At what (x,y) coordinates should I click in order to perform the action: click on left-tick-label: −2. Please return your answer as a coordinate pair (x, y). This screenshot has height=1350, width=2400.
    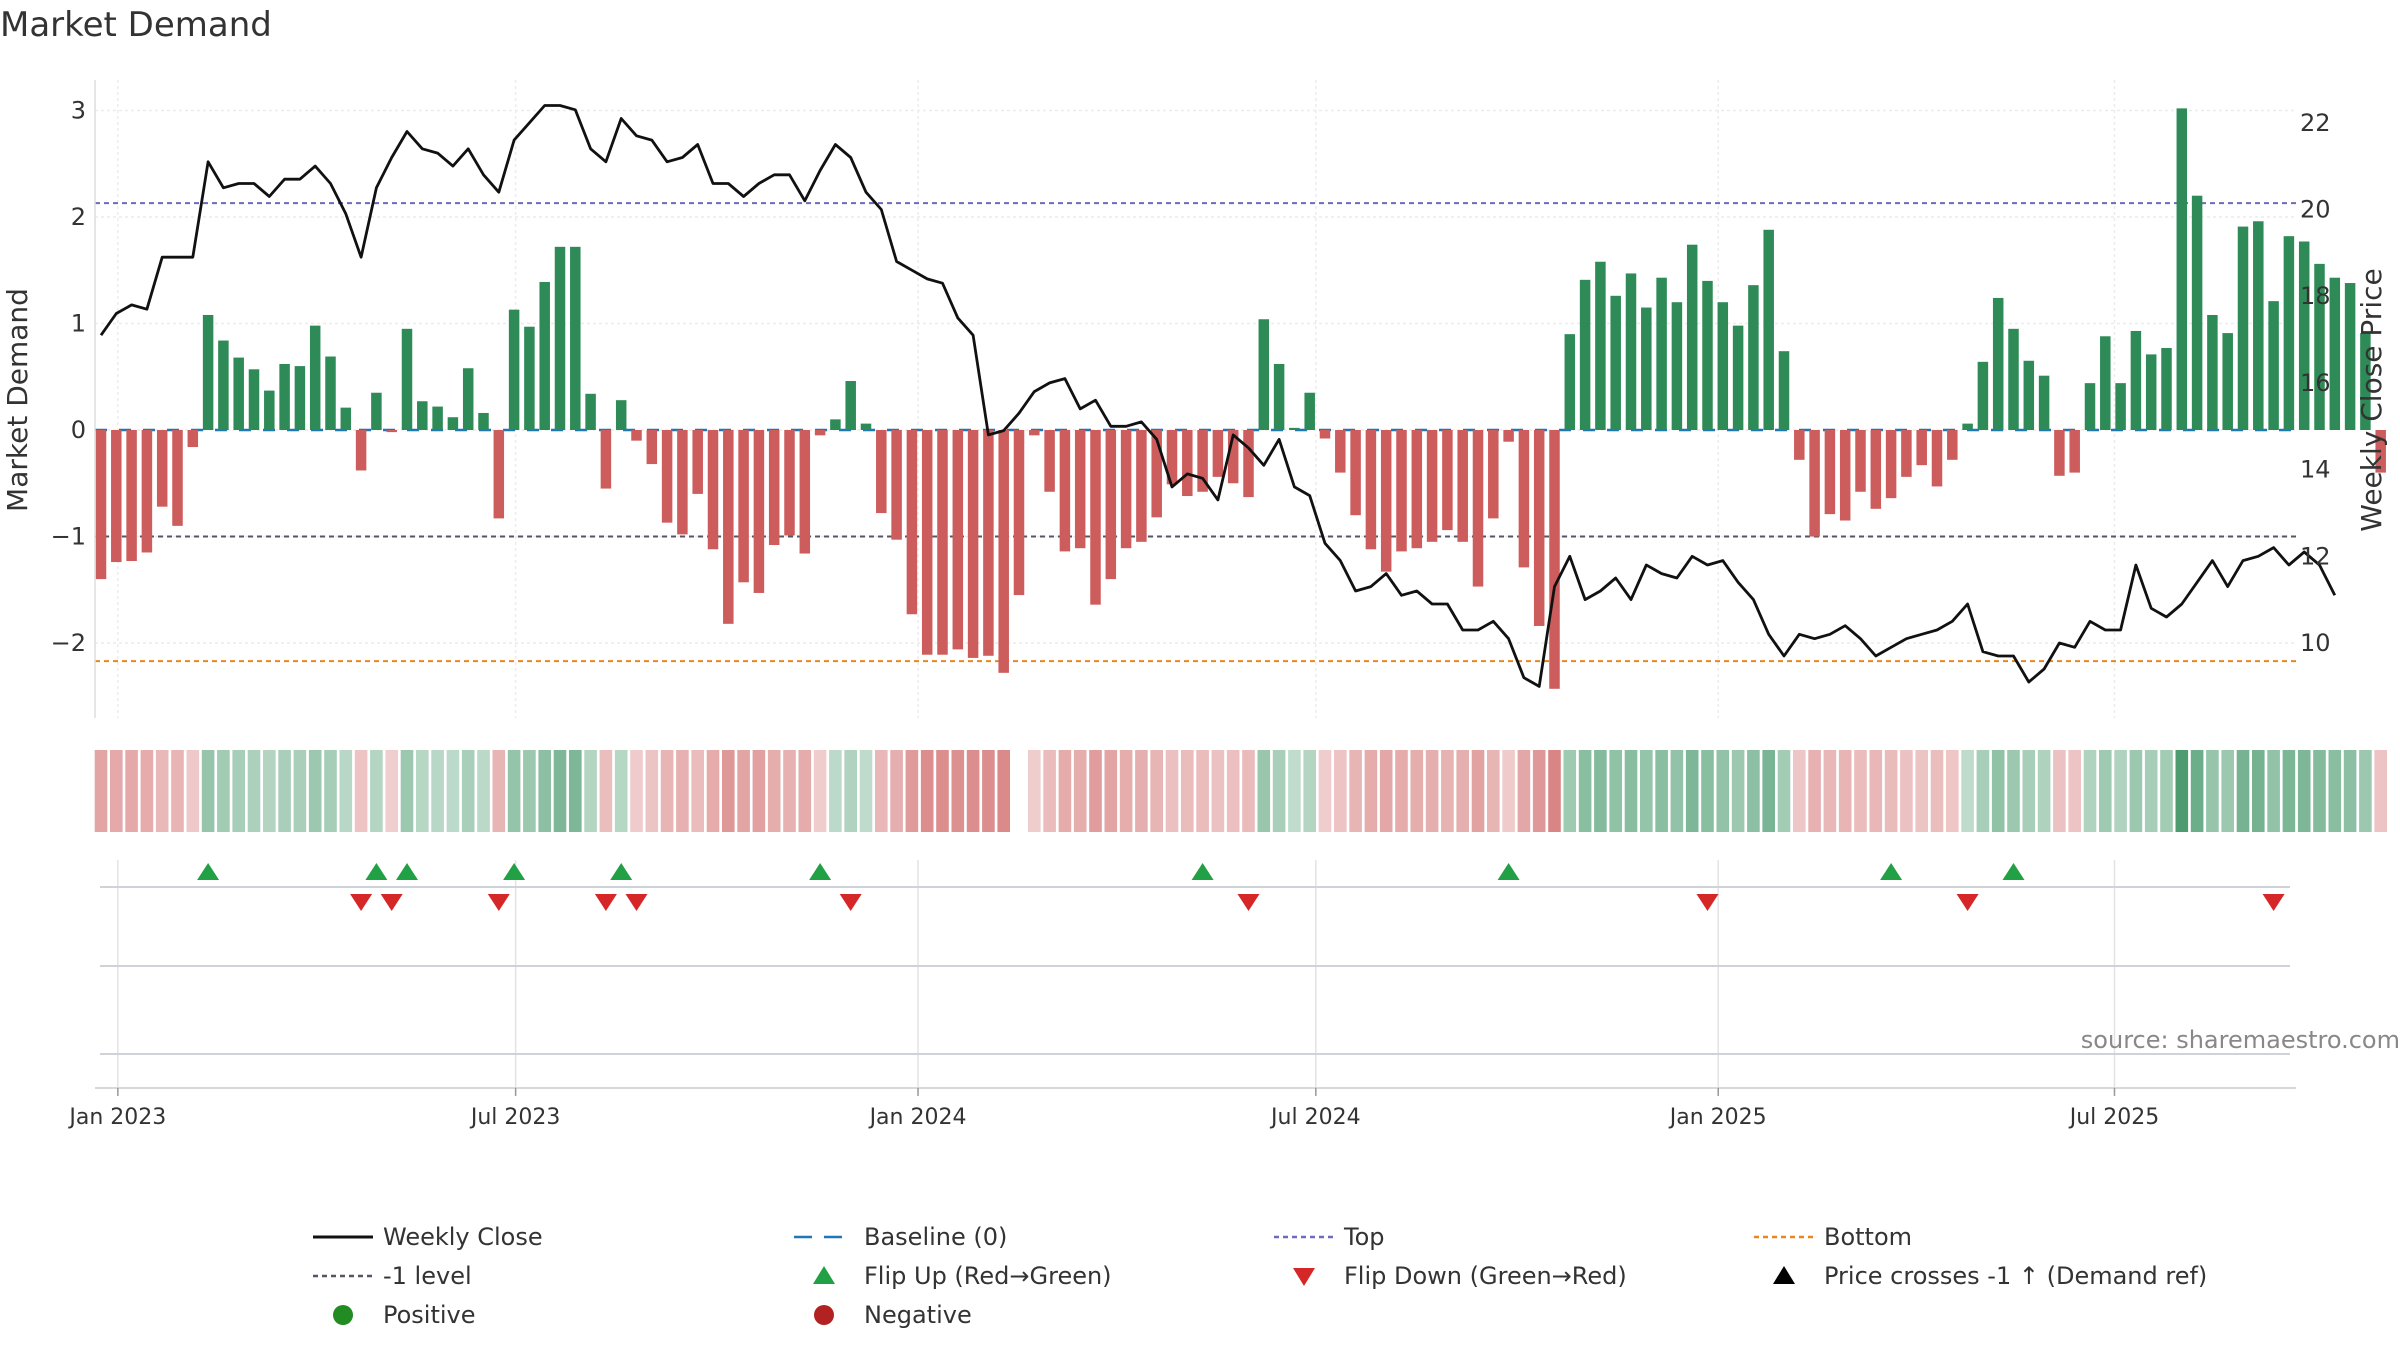
    Looking at the image, I should click on (68, 643).